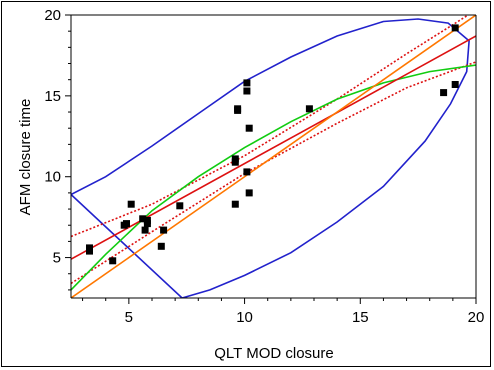 This screenshot has height=370, width=494. I want to click on y-tick-label: 10, so click(52, 177).